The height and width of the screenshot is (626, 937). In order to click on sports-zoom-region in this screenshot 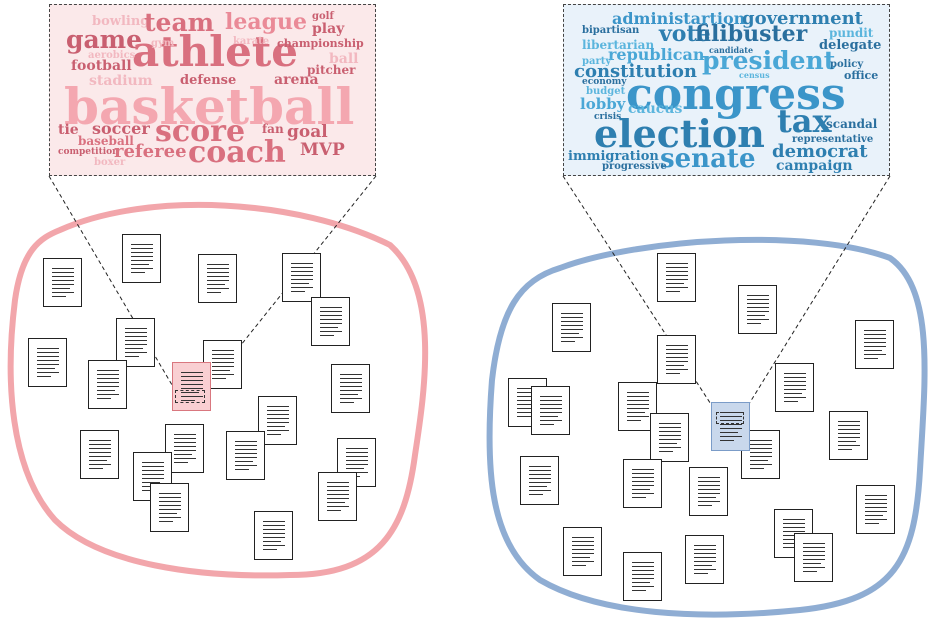, I will do `click(190, 396)`.